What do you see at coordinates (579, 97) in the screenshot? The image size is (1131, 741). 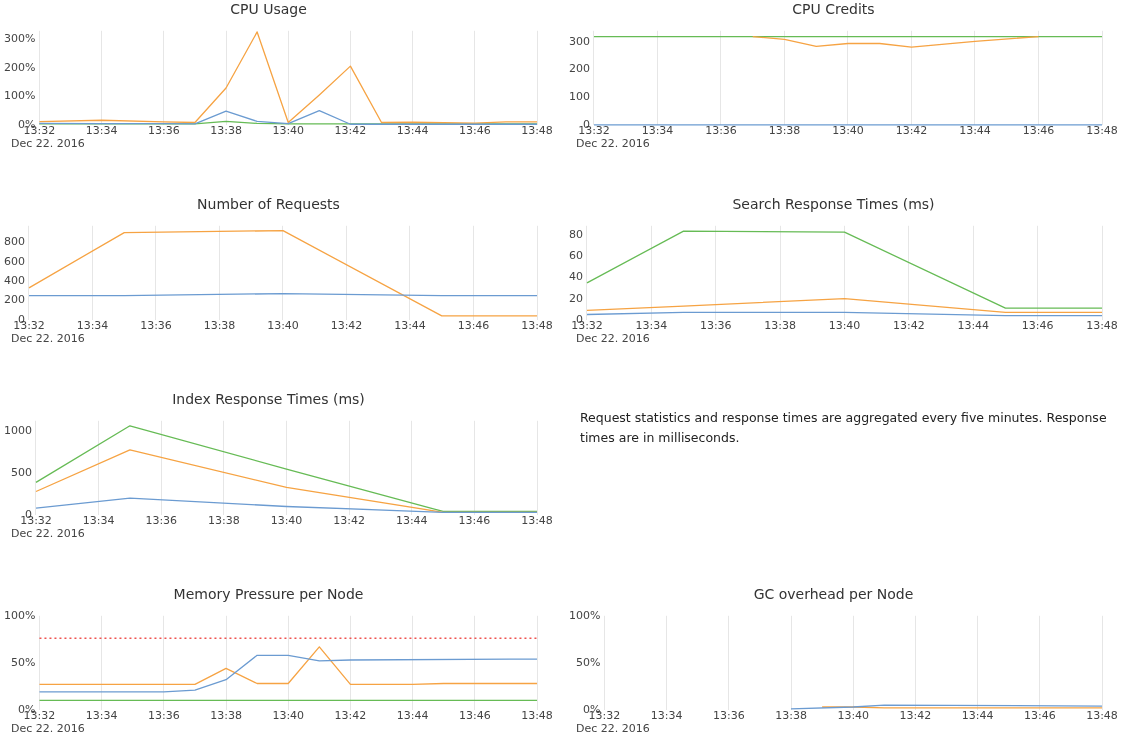 I see `y-tick-label: 100` at bounding box center [579, 97].